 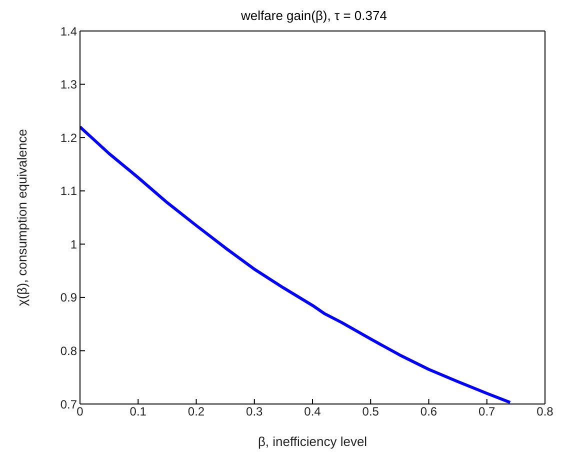 What do you see at coordinates (313, 411) in the screenshot?
I see `x-tick-label: 0.4` at bounding box center [313, 411].